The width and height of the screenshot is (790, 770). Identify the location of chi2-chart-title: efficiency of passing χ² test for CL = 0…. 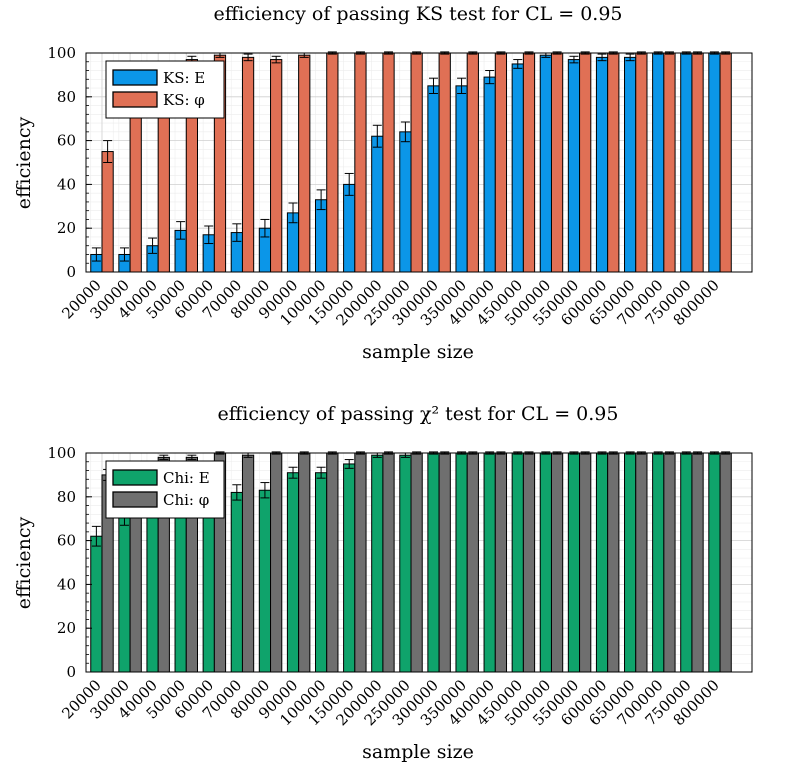
(418, 414).